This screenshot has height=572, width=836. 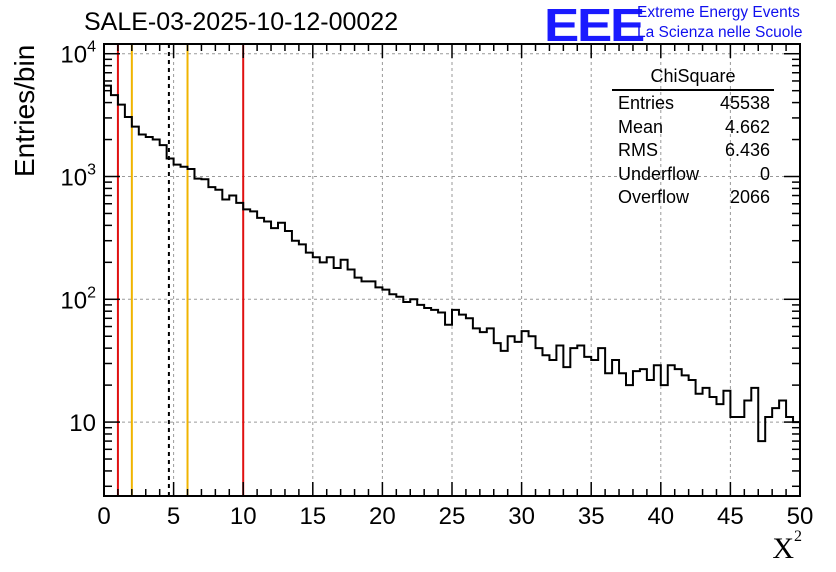 What do you see at coordinates (693, 151) in the screenshot?
I see `stats-row-rms: RMS 6.436` at bounding box center [693, 151].